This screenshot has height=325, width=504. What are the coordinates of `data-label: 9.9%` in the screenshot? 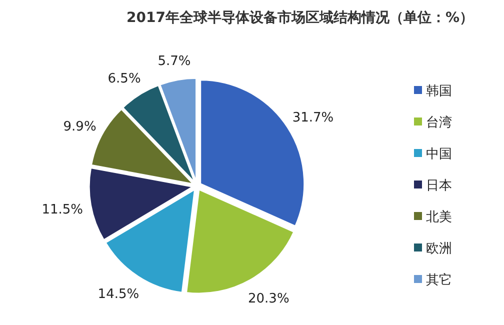 It's located at (79, 126).